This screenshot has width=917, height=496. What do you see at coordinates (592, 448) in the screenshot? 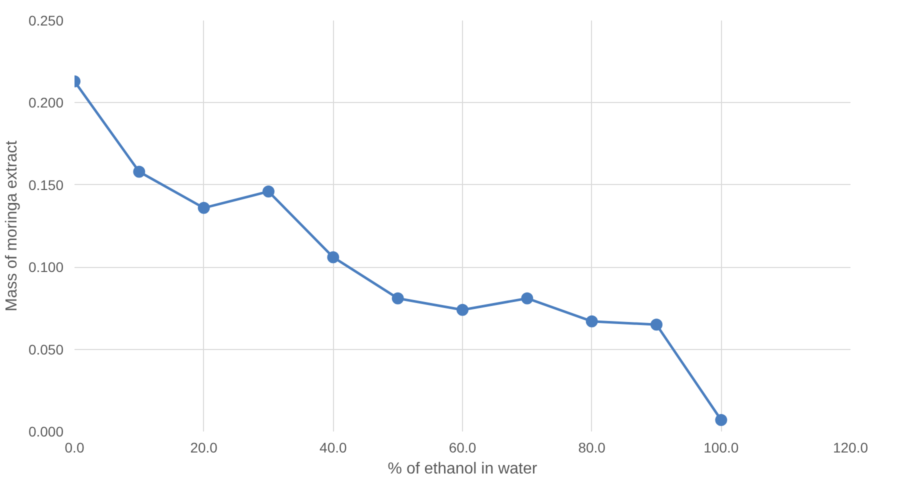
I see `x-tick-label: 80.0` at bounding box center [592, 448].